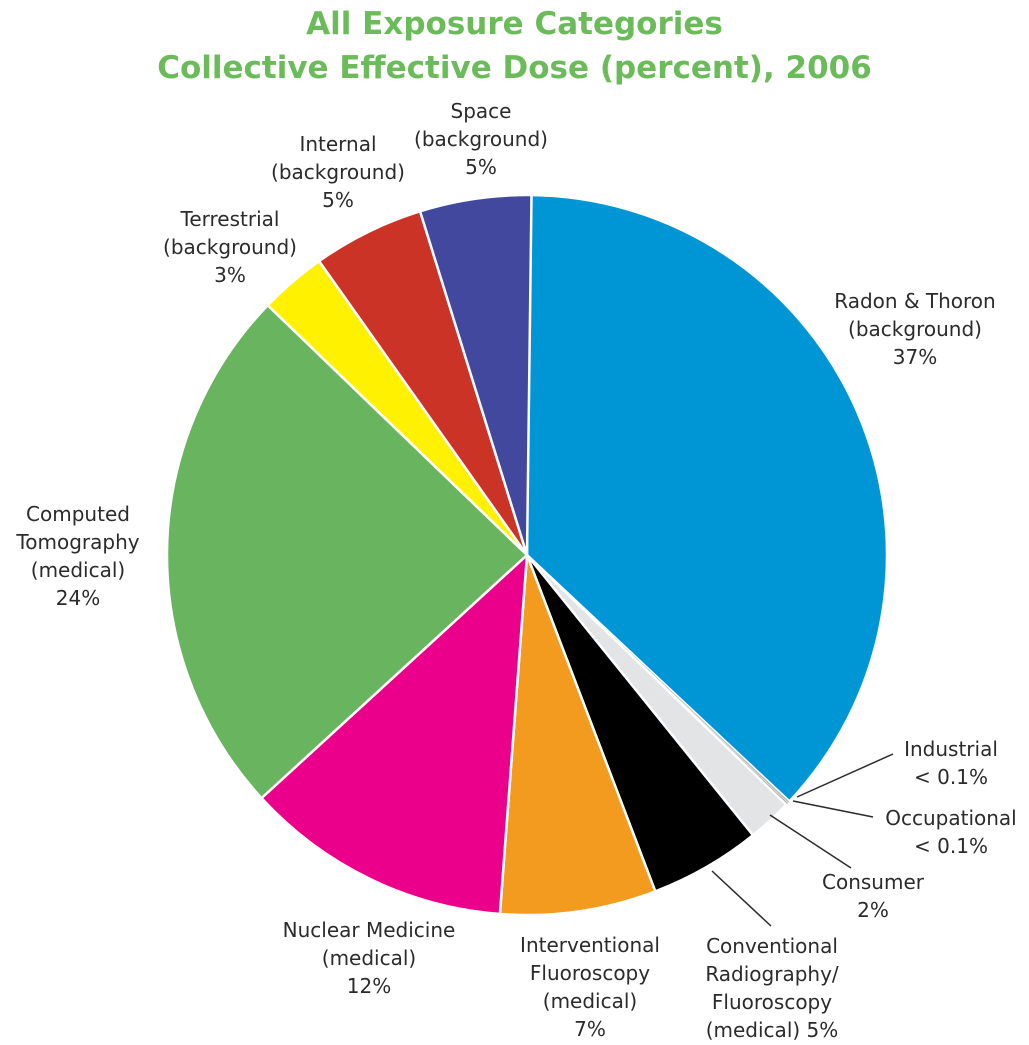 This screenshot has width=1029, height=1045. I want to click on slice-label-nuclear-medicine: Nuclear Medicine (medical) 12%, so click(369, 958).